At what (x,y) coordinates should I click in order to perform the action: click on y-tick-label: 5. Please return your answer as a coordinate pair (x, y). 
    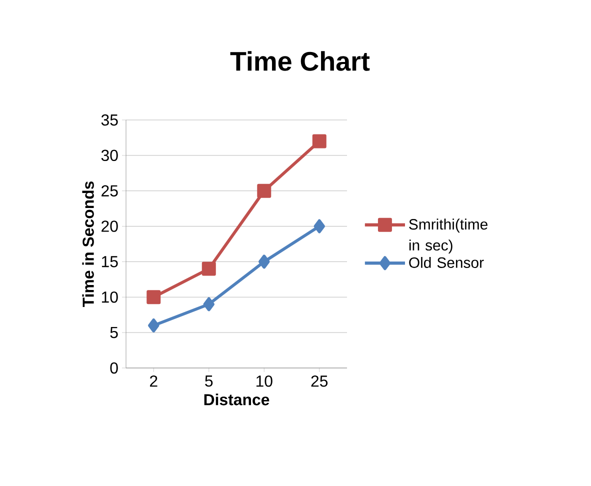
    Looking at the image, I should click on (114, 332).